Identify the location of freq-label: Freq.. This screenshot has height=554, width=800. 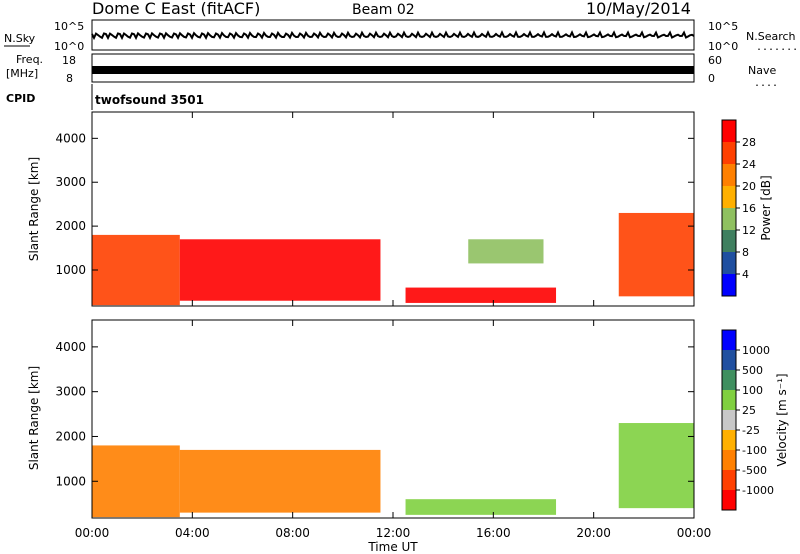
(29, 59).